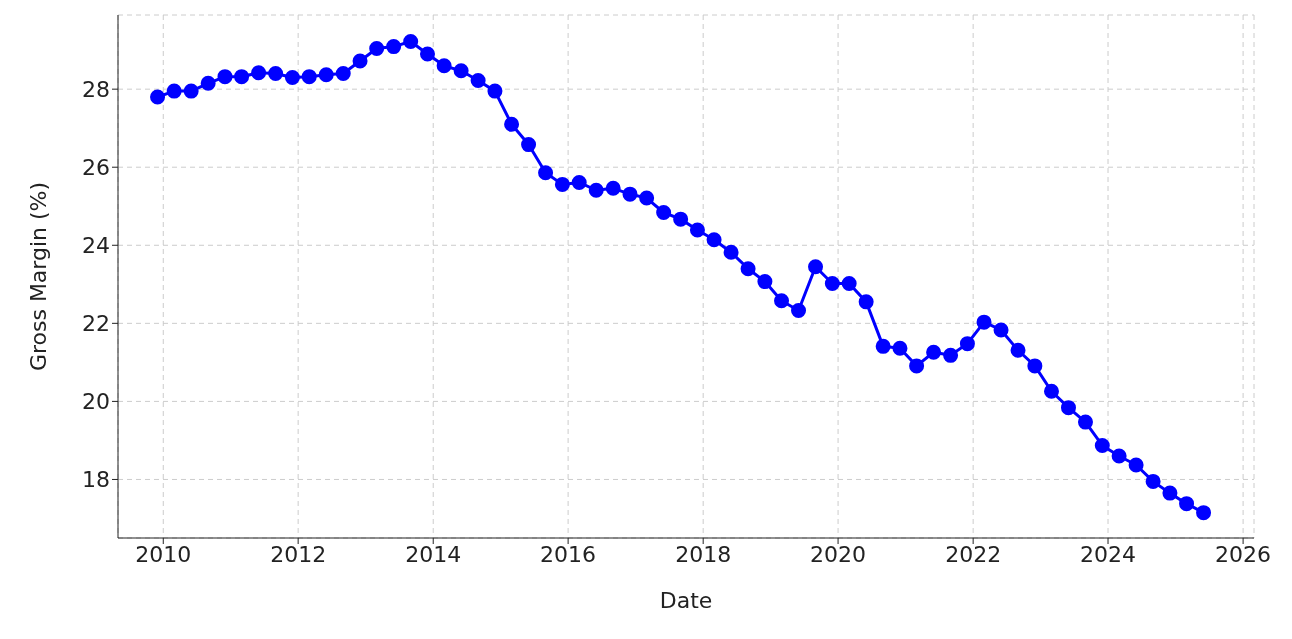 The width and height of the screenshot is (1292, 639). I want to click on x-tick-label: 2026, so click(1243, 554).